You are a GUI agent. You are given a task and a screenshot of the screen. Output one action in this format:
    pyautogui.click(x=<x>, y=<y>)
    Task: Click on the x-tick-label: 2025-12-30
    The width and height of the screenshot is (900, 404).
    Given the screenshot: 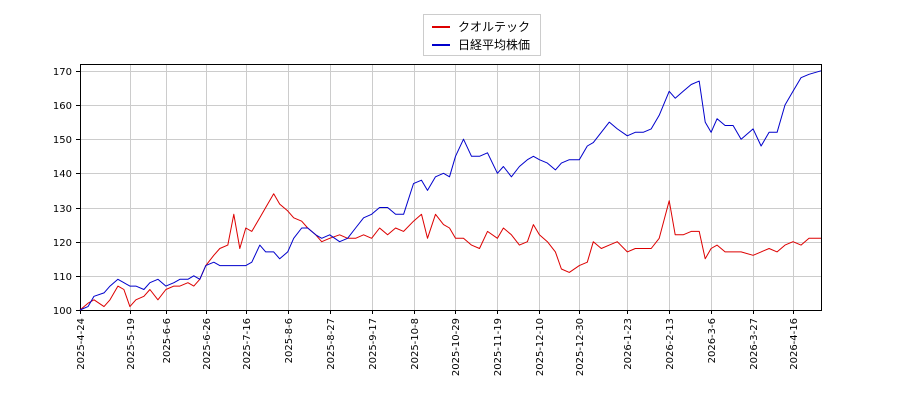 What is the action you would take?
    pyautogui.click(x=580, y=347)
    